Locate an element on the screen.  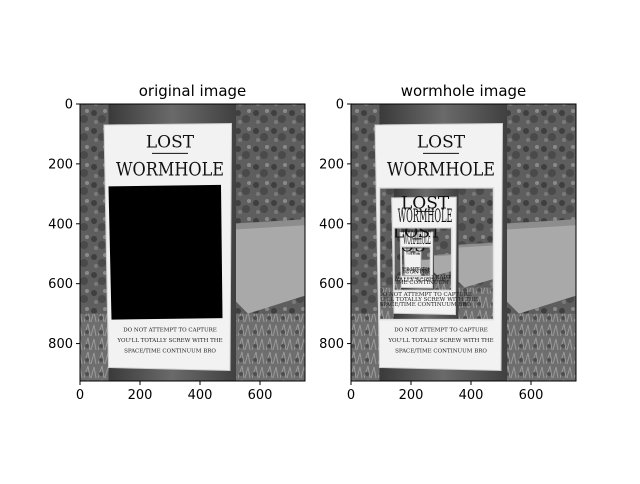
poster-sheet is located at coordinates (412, 262).